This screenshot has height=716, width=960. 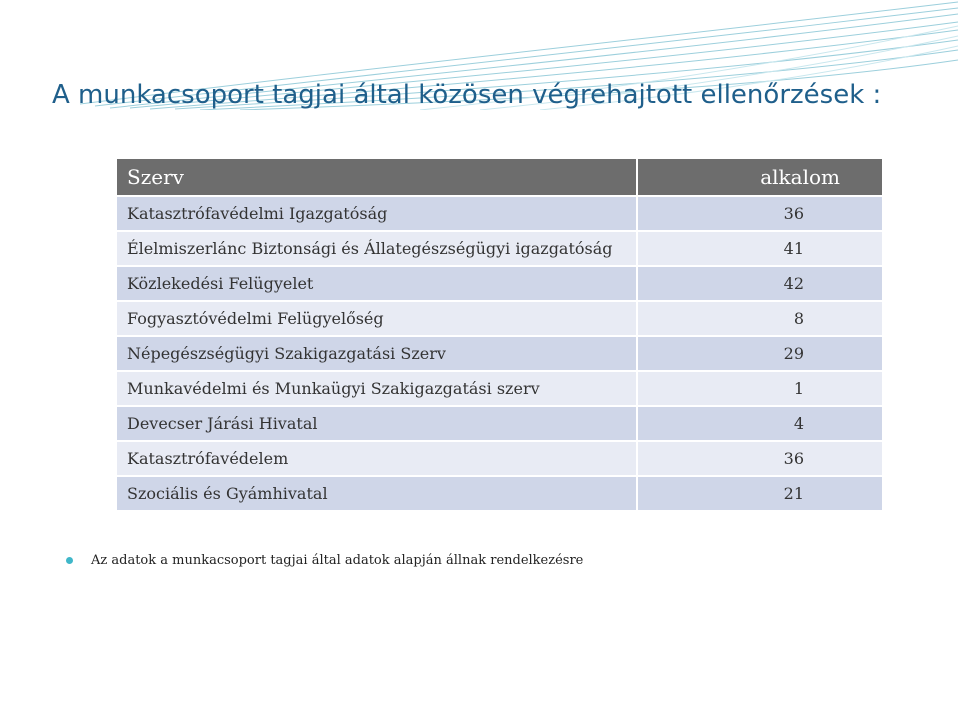 I want to click on table-header-row: Szerv alkalom, so click(x=499, y=177).